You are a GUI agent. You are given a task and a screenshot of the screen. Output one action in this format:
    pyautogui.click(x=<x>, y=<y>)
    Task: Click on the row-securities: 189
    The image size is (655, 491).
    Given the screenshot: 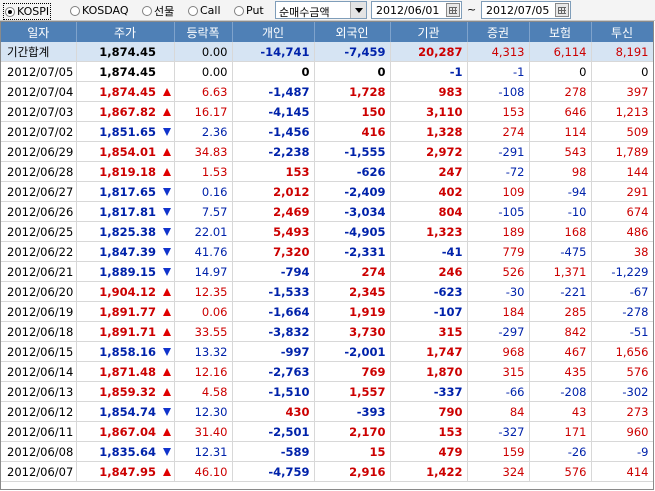 What is the action you would take?
    pyautogui.click(x=498, y=231)
    